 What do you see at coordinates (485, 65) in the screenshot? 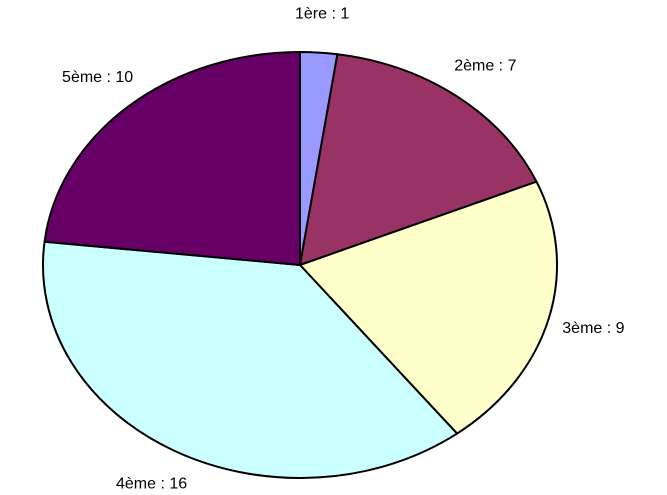
I see `slice-label: 2ème : 7` at bounding box center [485, 65].